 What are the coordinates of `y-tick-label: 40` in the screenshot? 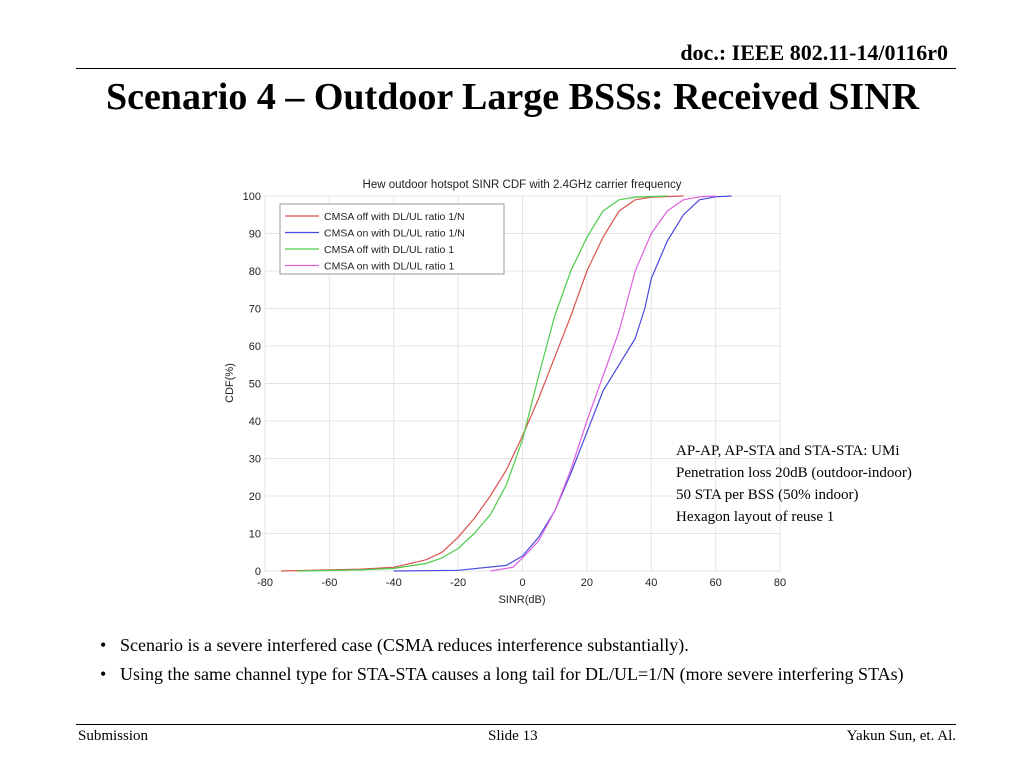 It's located at (255, 422).